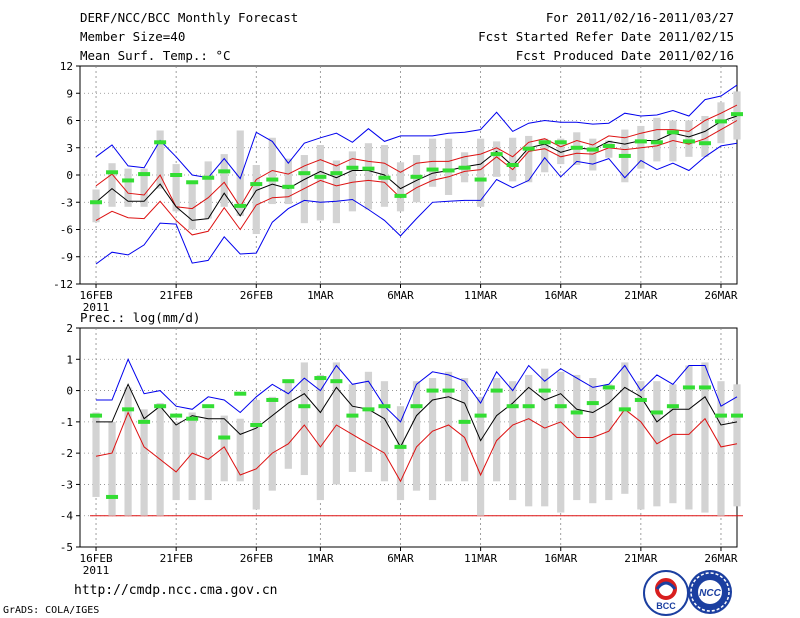 The height and width of the screenshot is (618, 800). Describe the element at coordinates (720, 295) in the screenshot. I see `temp-xtick-label: 26MAR` at that location.